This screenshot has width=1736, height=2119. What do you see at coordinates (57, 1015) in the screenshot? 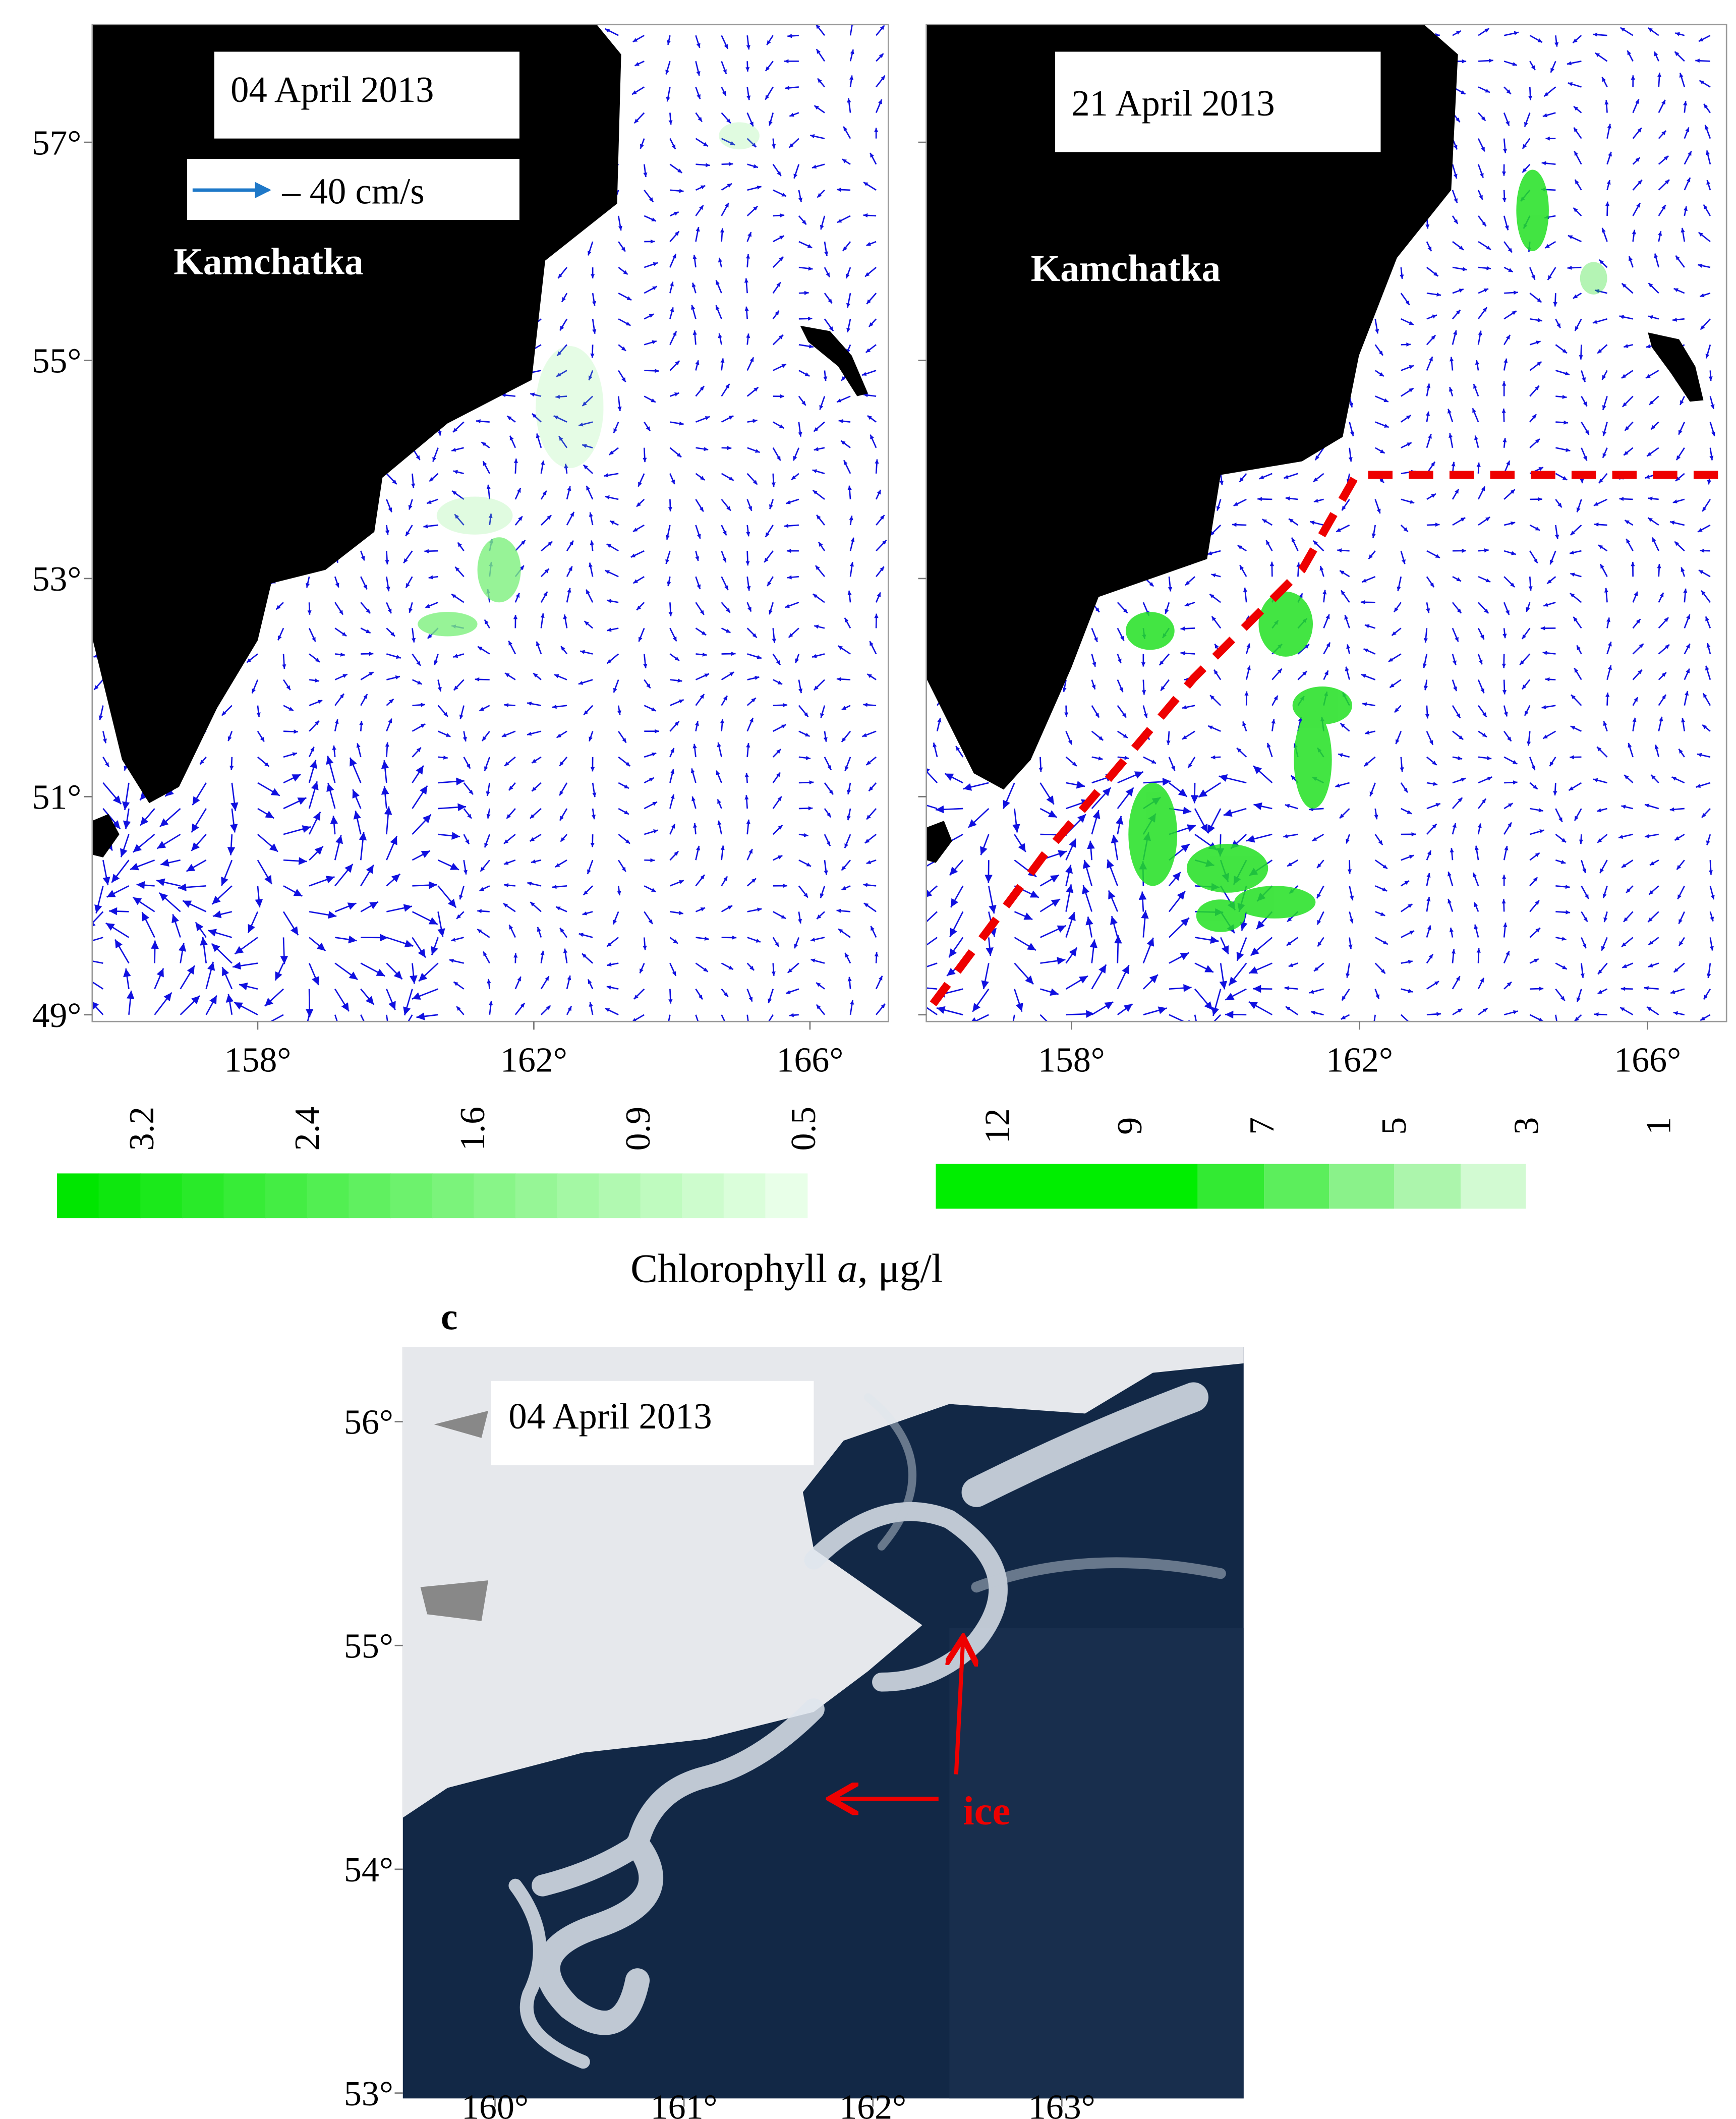
I see `y-tick-label: 49°` at bounding box center [57, 1015].